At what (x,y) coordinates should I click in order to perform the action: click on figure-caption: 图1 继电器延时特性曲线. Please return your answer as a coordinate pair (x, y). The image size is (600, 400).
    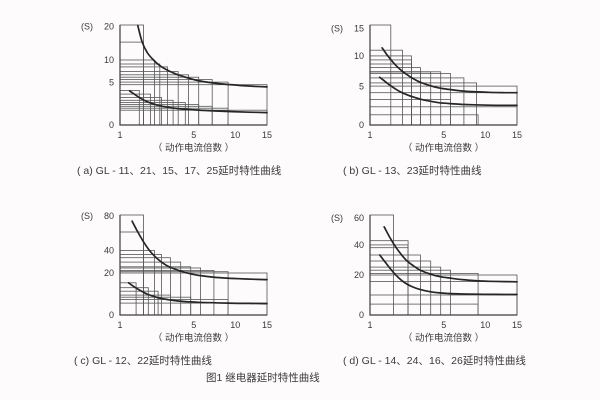
    Looking at the image, I should click on (263, 378).